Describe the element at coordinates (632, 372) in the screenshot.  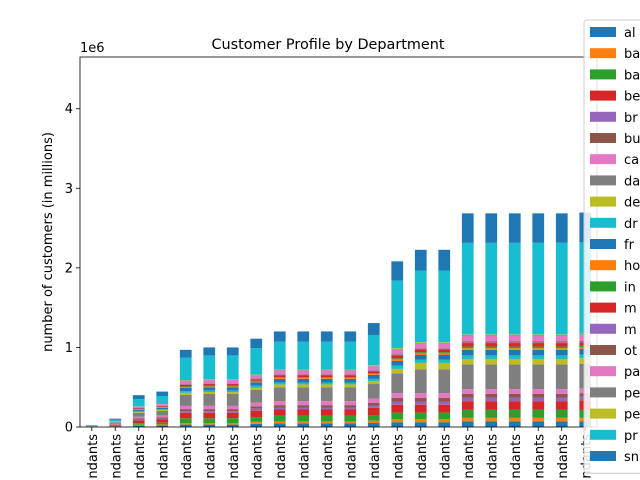
I see `legend-label: pa` at that location.